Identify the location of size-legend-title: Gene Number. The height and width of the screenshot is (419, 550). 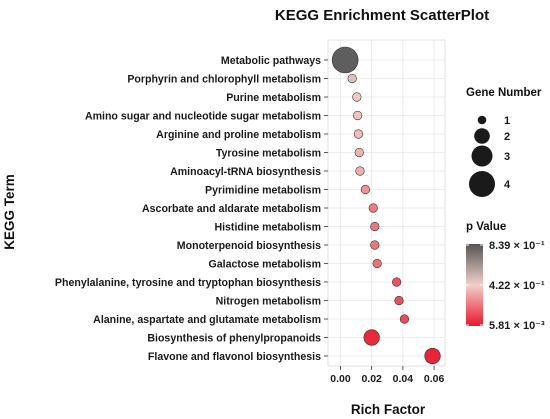
(504, 93).